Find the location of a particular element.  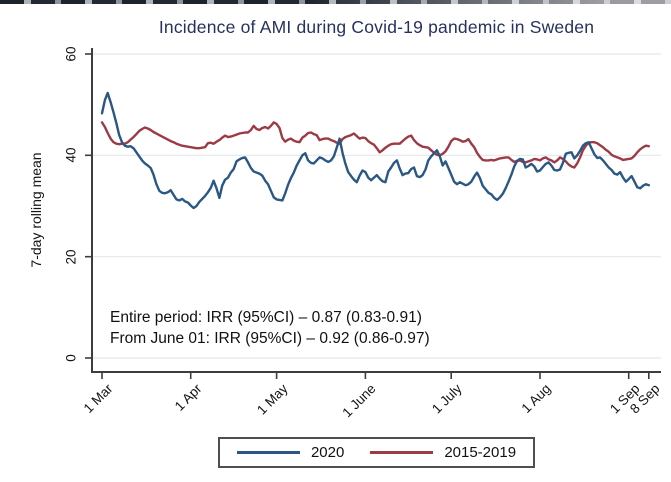

y-tick-label-20: 20 is located at coordinates (71, 257).